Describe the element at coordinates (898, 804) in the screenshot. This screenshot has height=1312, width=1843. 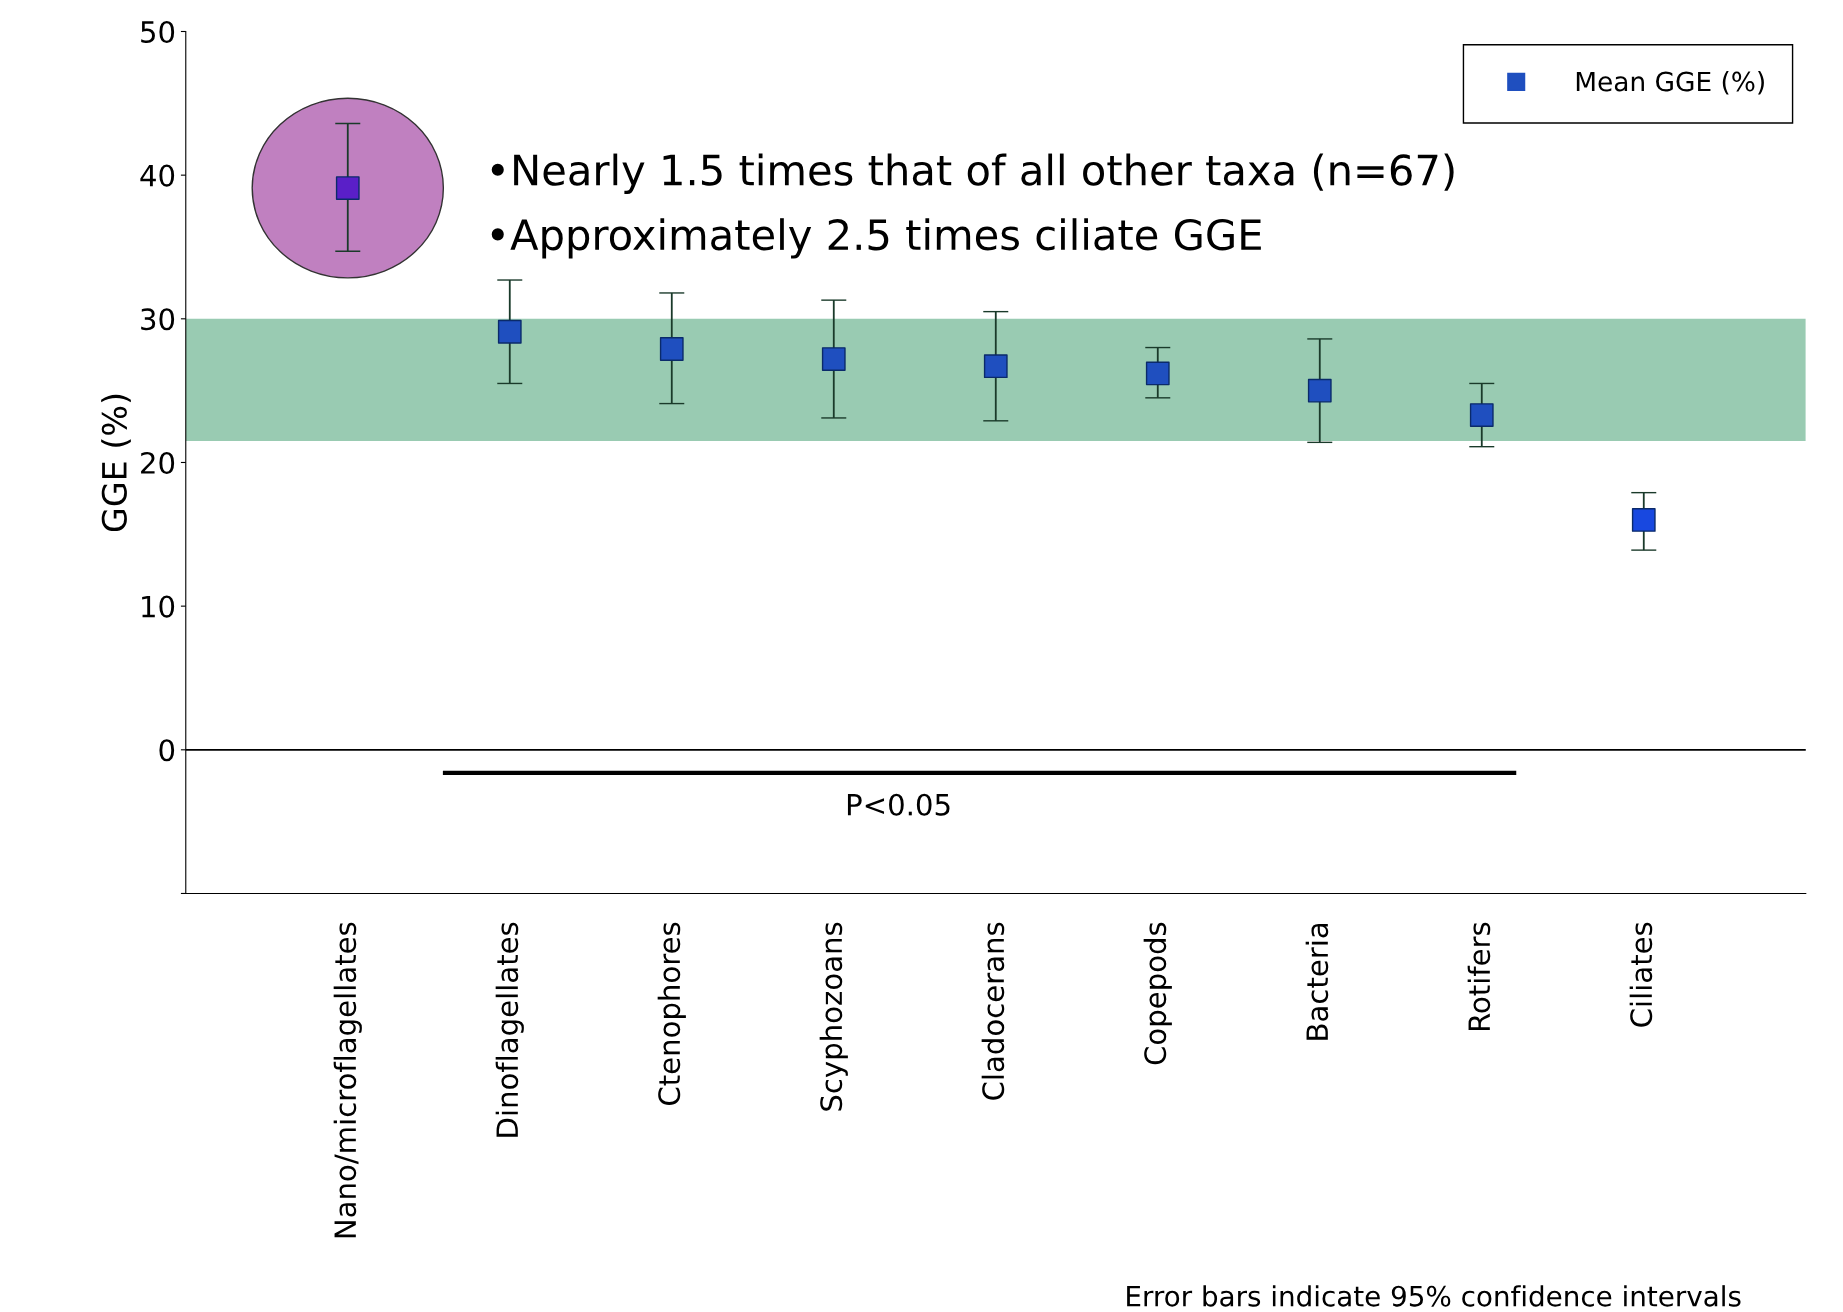
I see `annotation: P<0.05` at that location.